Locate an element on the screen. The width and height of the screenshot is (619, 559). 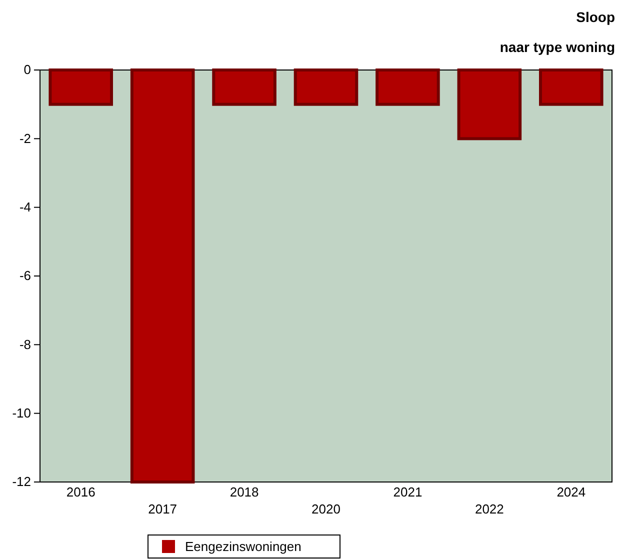
y-tick-label: -2 is located at coordinates (25, 138).